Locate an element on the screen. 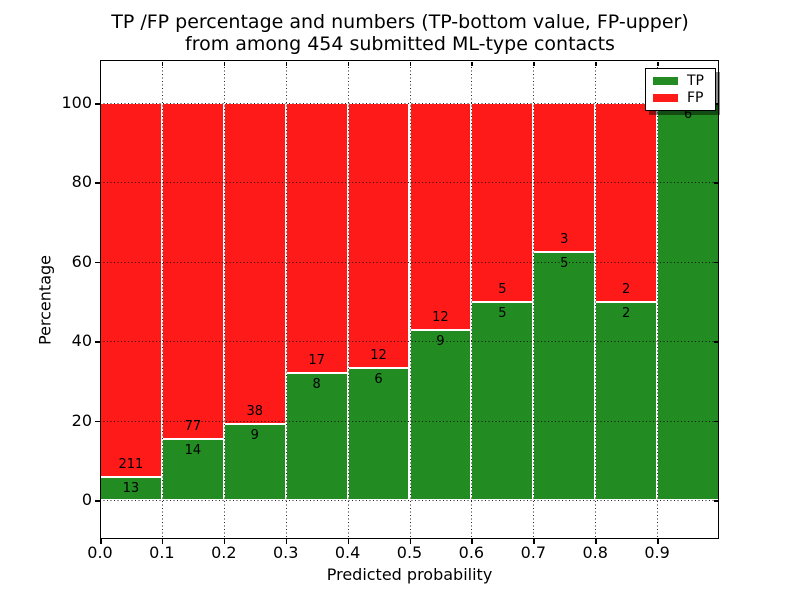  x-axis-label: Predicted probability is located at coordinates (409, 574).